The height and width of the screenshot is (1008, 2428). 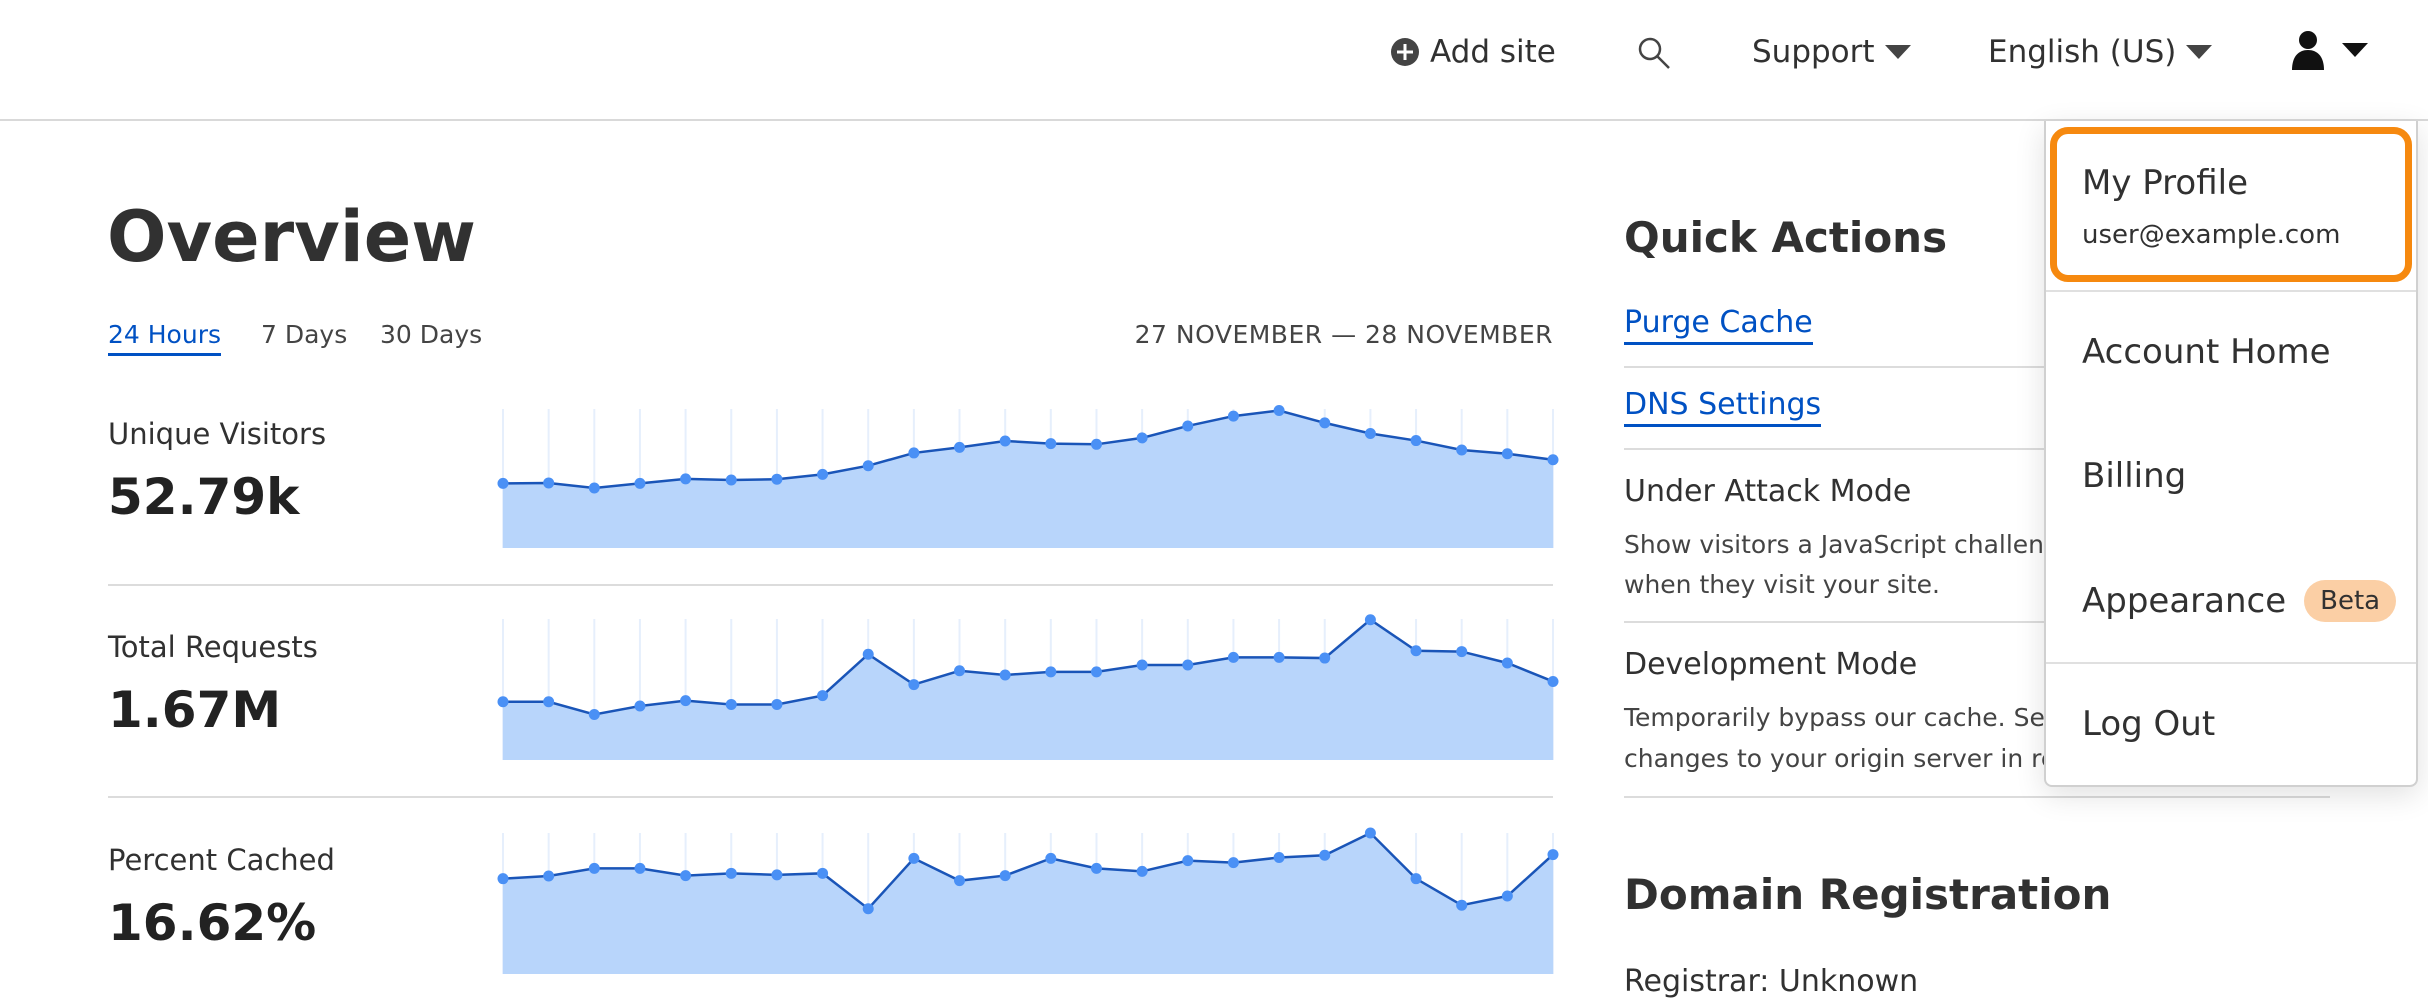 What do you see at coordinates (1771, 664) in the screenshot?
I see `development-mode-title: Development Mode` at bounding box center [1771, 664].